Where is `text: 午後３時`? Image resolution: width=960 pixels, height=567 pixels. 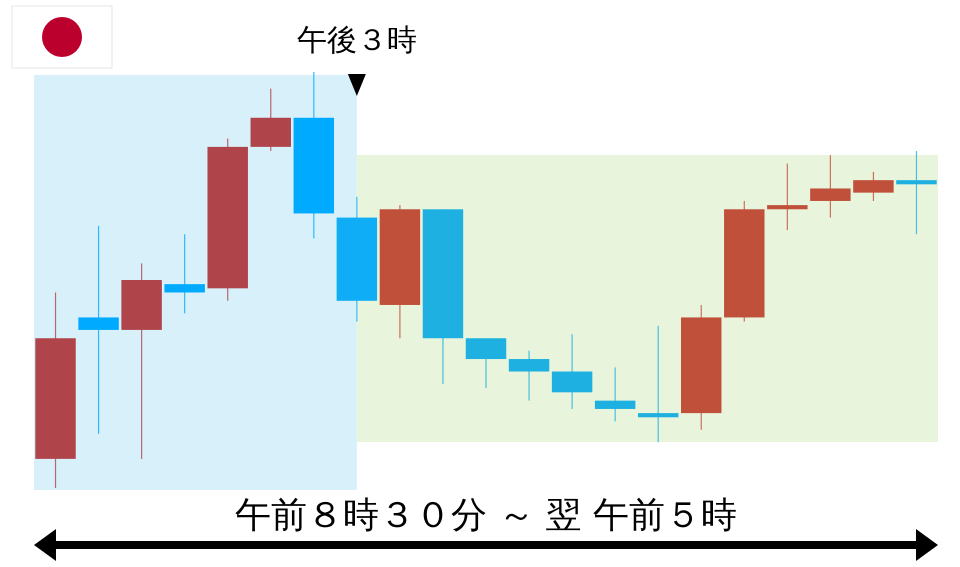
text: 午後３時 is located at coordinates (356, 40).